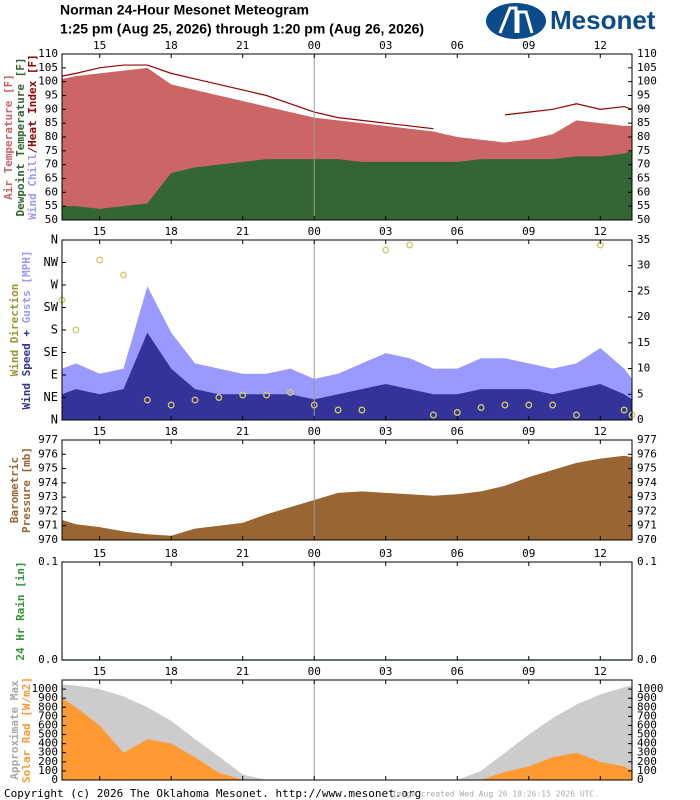 The width and height of the screenshot is (700, 800). I want to click on y2-tick-label: SE, so click(51, 352).